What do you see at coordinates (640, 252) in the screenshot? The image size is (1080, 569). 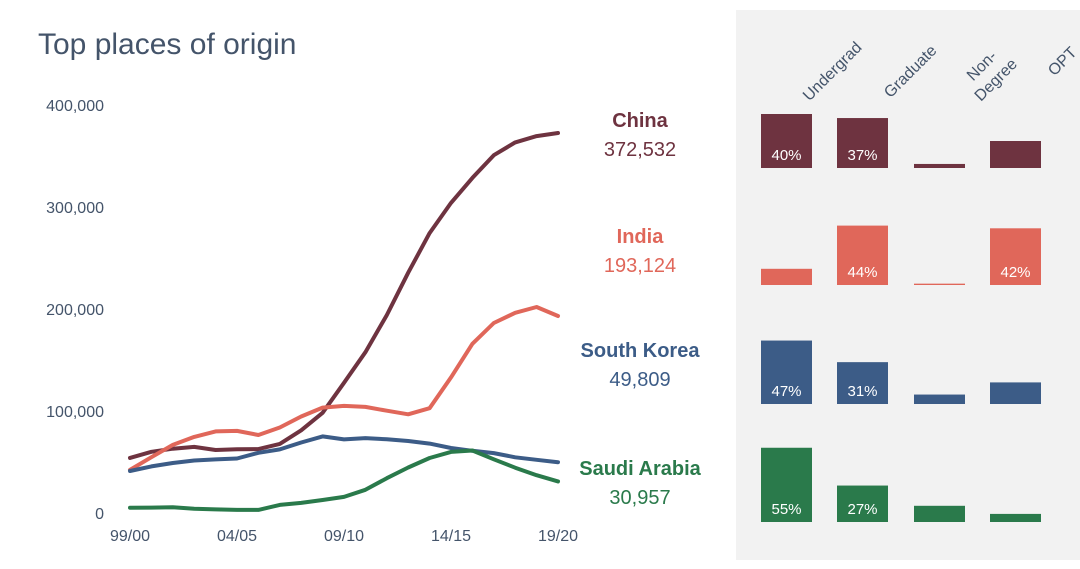 I see `country-label-india: India 193,124` at bounding box center [640, 252].